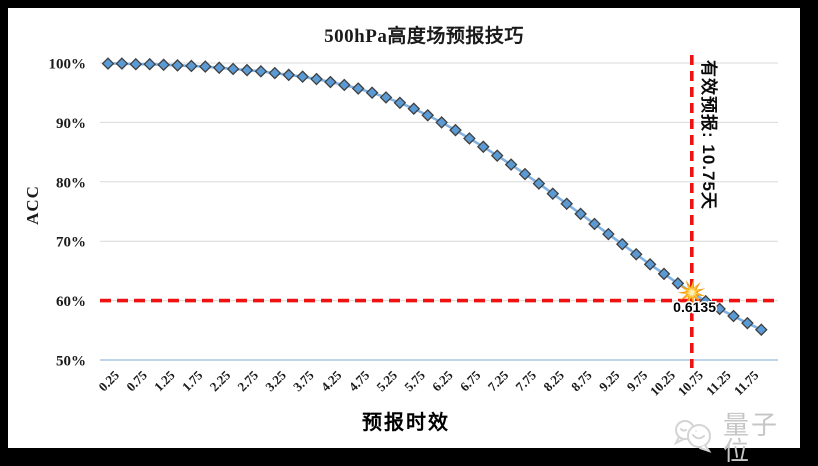 This screenshot has width=818, height=466. What do you see at coordinates (581, 380) in the screenshot?
I see `svg-text: 8.75` at bounding box center [581, 380].